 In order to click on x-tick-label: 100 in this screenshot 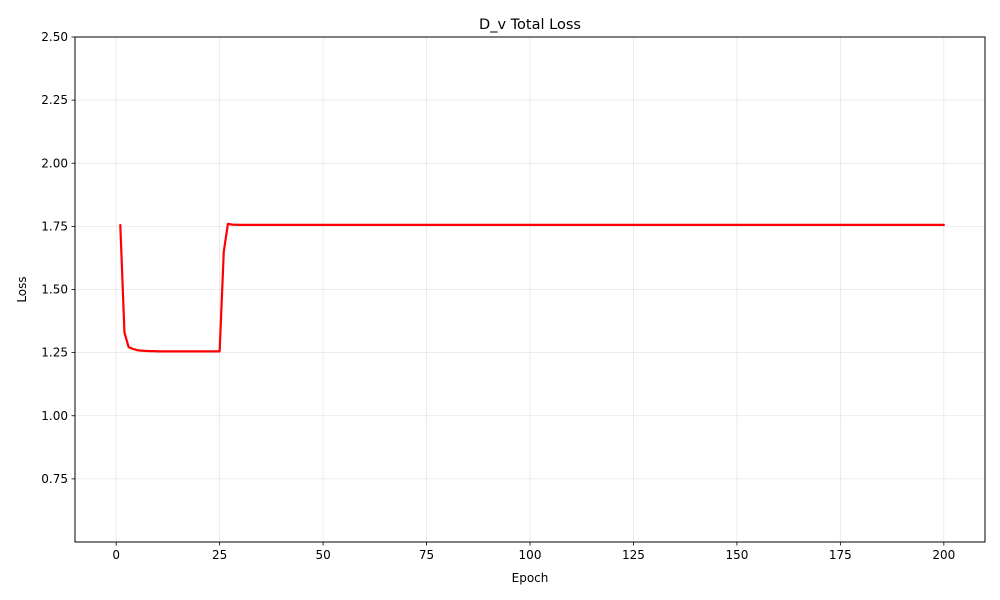, I will do `click(530, 555)`.